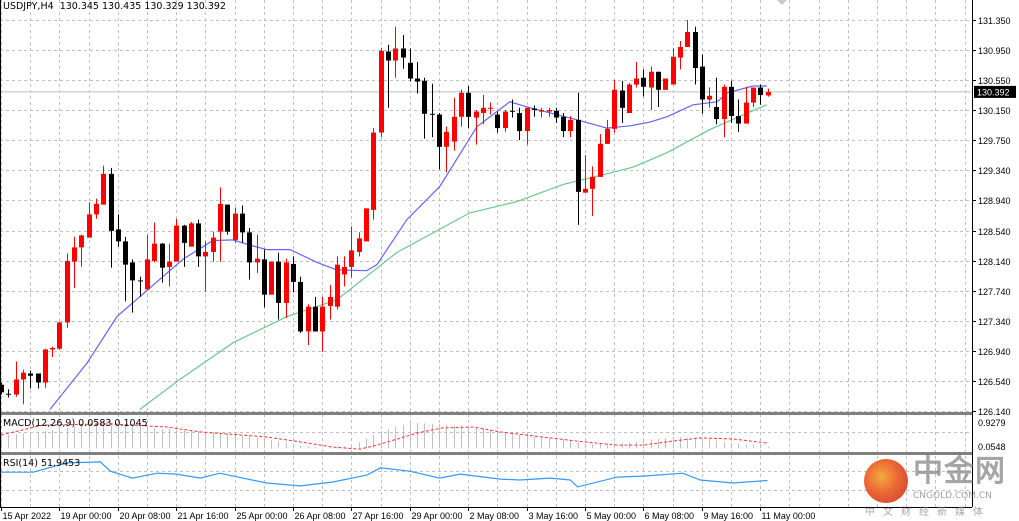  Describe the element at coordinates (145, 516) in the screenshot. I see `time-axis-label: 20 Apr 08:00` at that location.